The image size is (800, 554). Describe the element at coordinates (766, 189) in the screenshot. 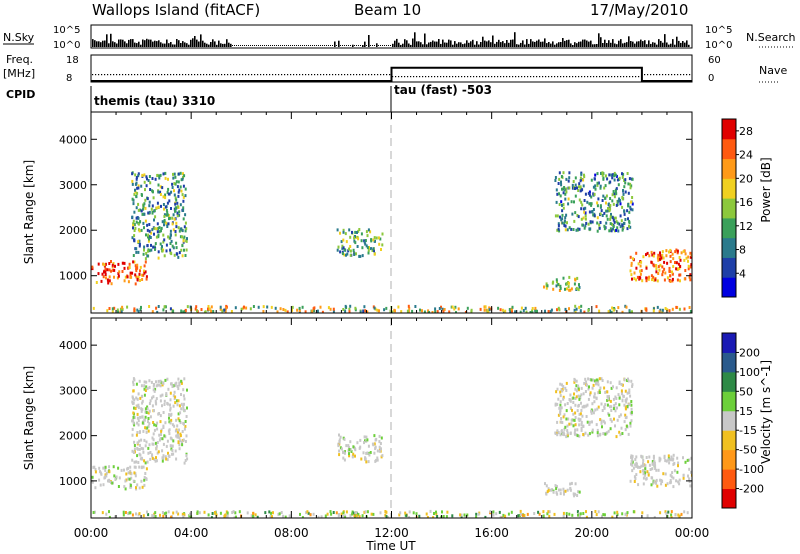

I see `power-colorbar-label: Power [dB]` at that location.